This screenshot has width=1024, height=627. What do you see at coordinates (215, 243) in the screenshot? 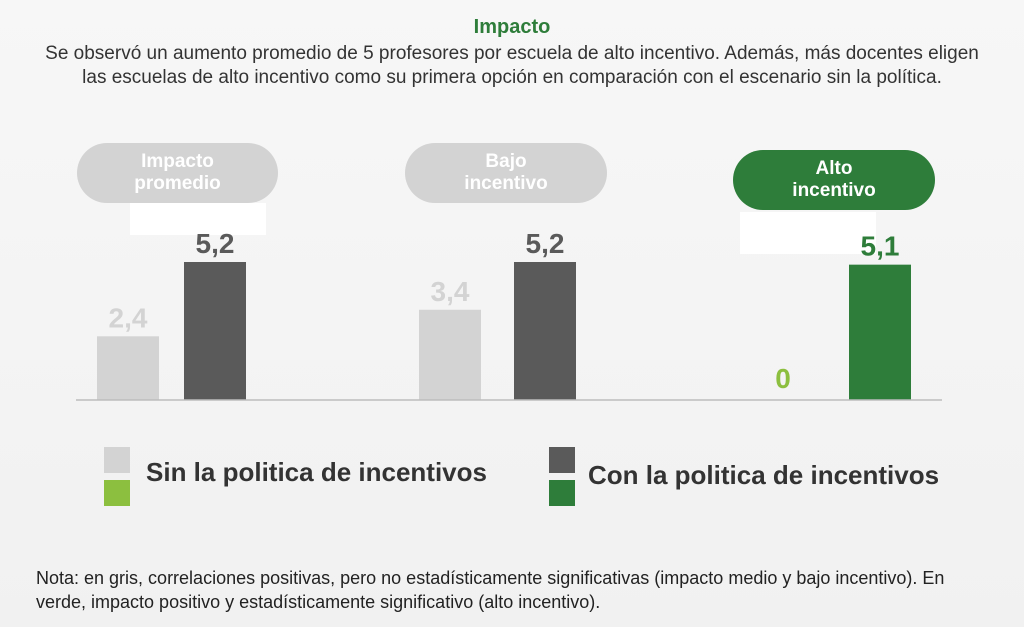
I see `data-label-con-impacto-promedio: 5,2` at bounding box center [215, 243].